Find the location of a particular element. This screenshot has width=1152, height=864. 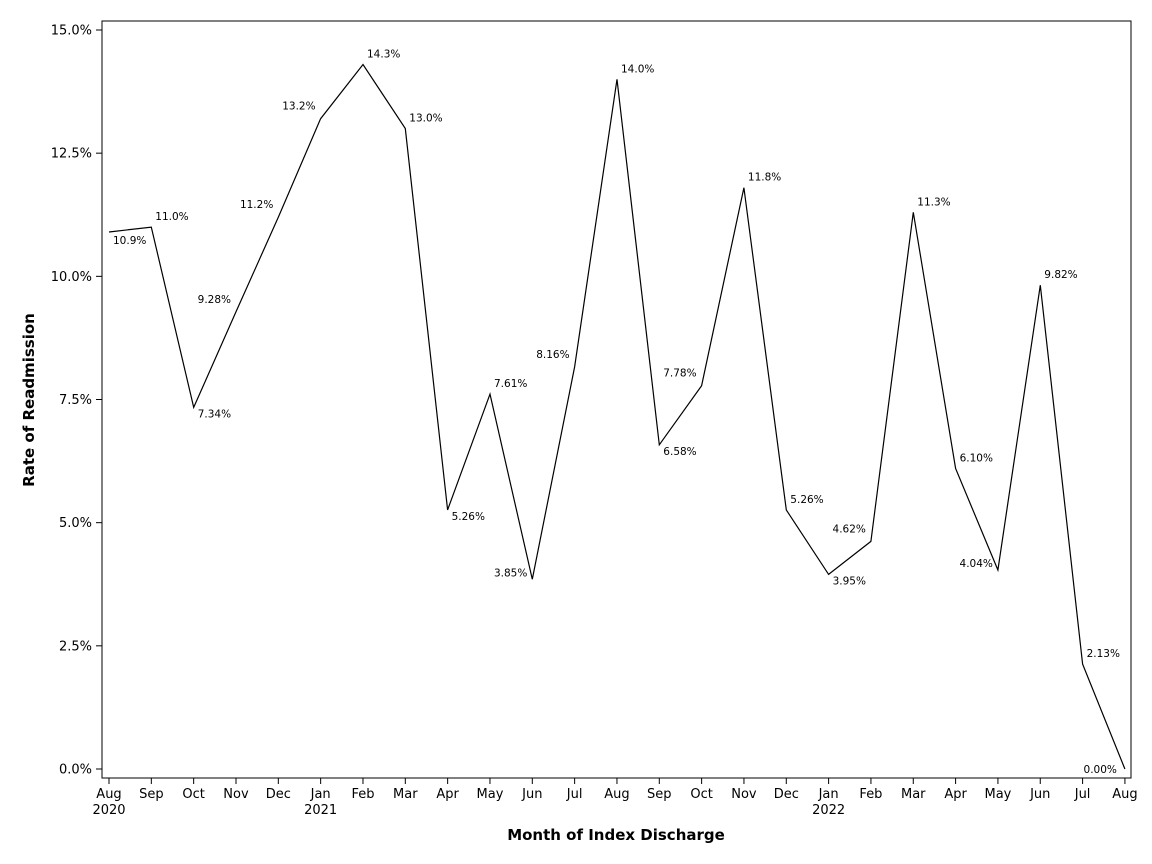

data-label: 3.85% is located at coordinates (510, 573).